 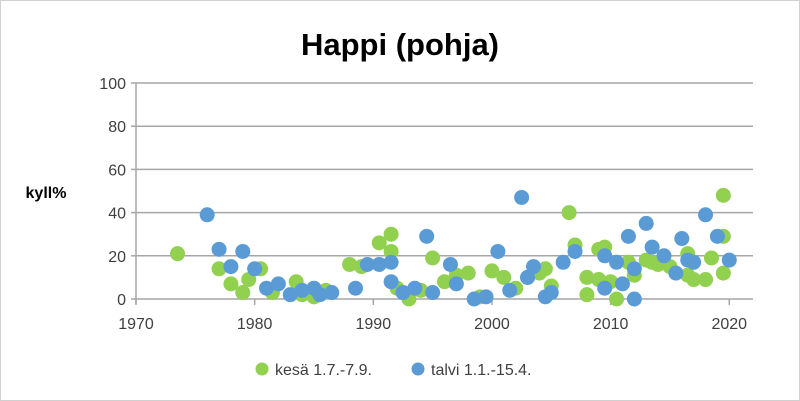 What do you see at coordinates (611, 324) in the screenshot?
I see `x-tick-label: 2010` at bounding box center [611, 324].